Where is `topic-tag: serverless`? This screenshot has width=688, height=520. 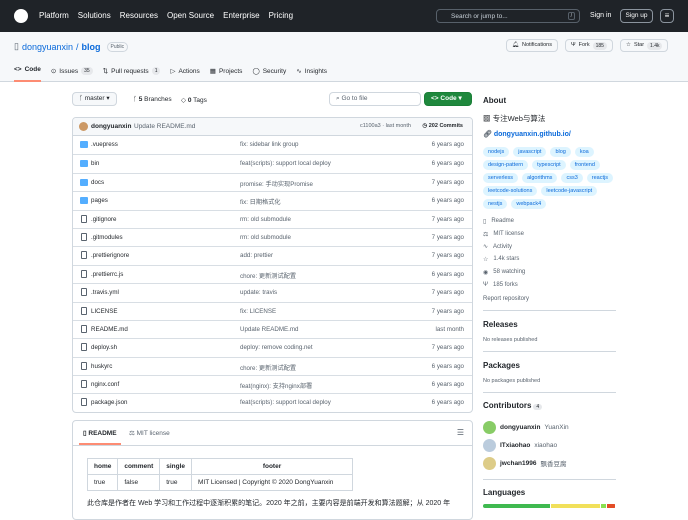 topic-tag: serverless is located at coordinates (501, 178).